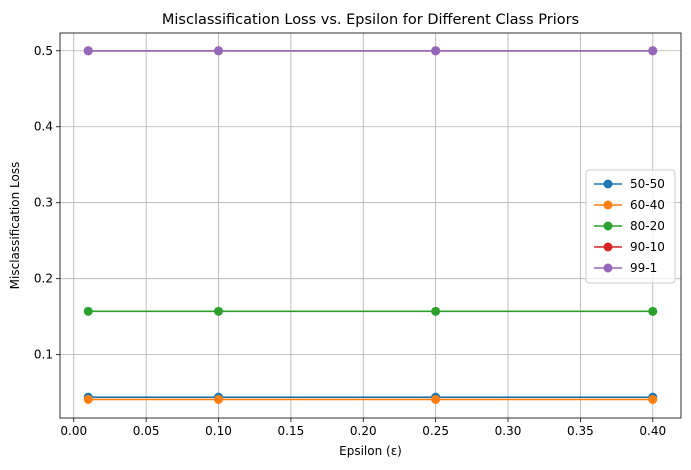  What do you see at coordinates (363, 431) in the screenshot?
I see `x-tick-label: 0.20` at bounding box center [363, 431].